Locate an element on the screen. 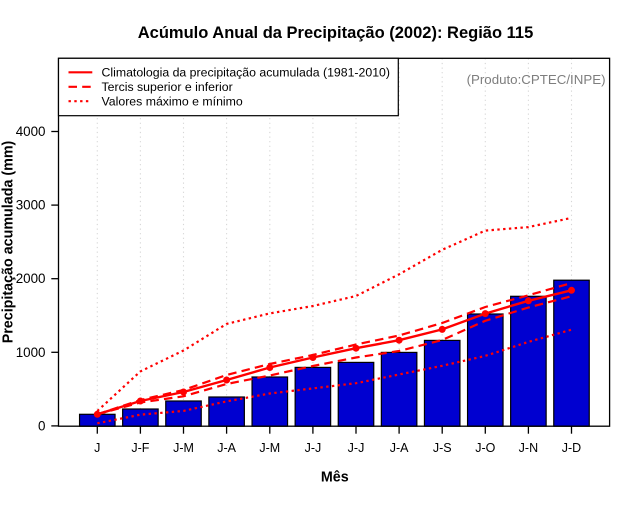  svg-text: J-O is located at coordinates (485, 448).